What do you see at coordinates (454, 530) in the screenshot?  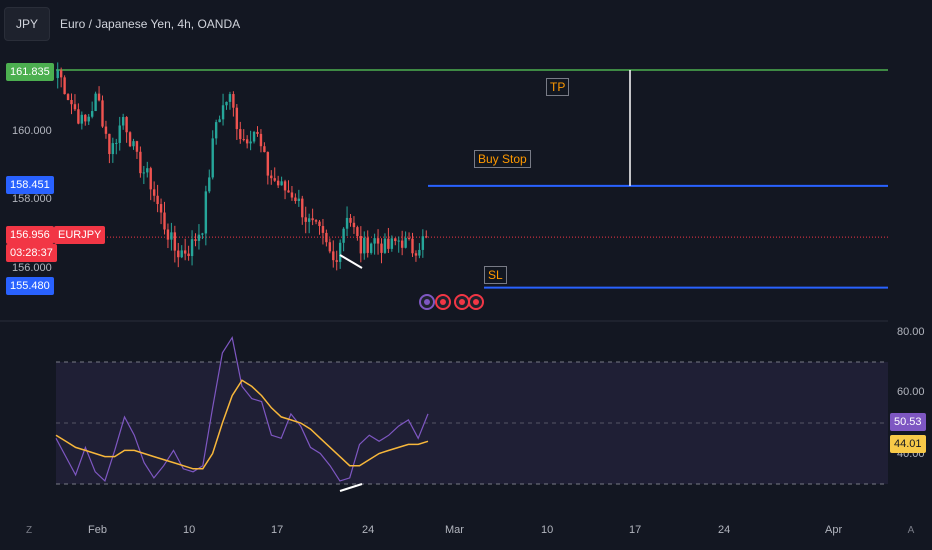 I see `time-label-mar: Mar` at bounding box center [454, 530].